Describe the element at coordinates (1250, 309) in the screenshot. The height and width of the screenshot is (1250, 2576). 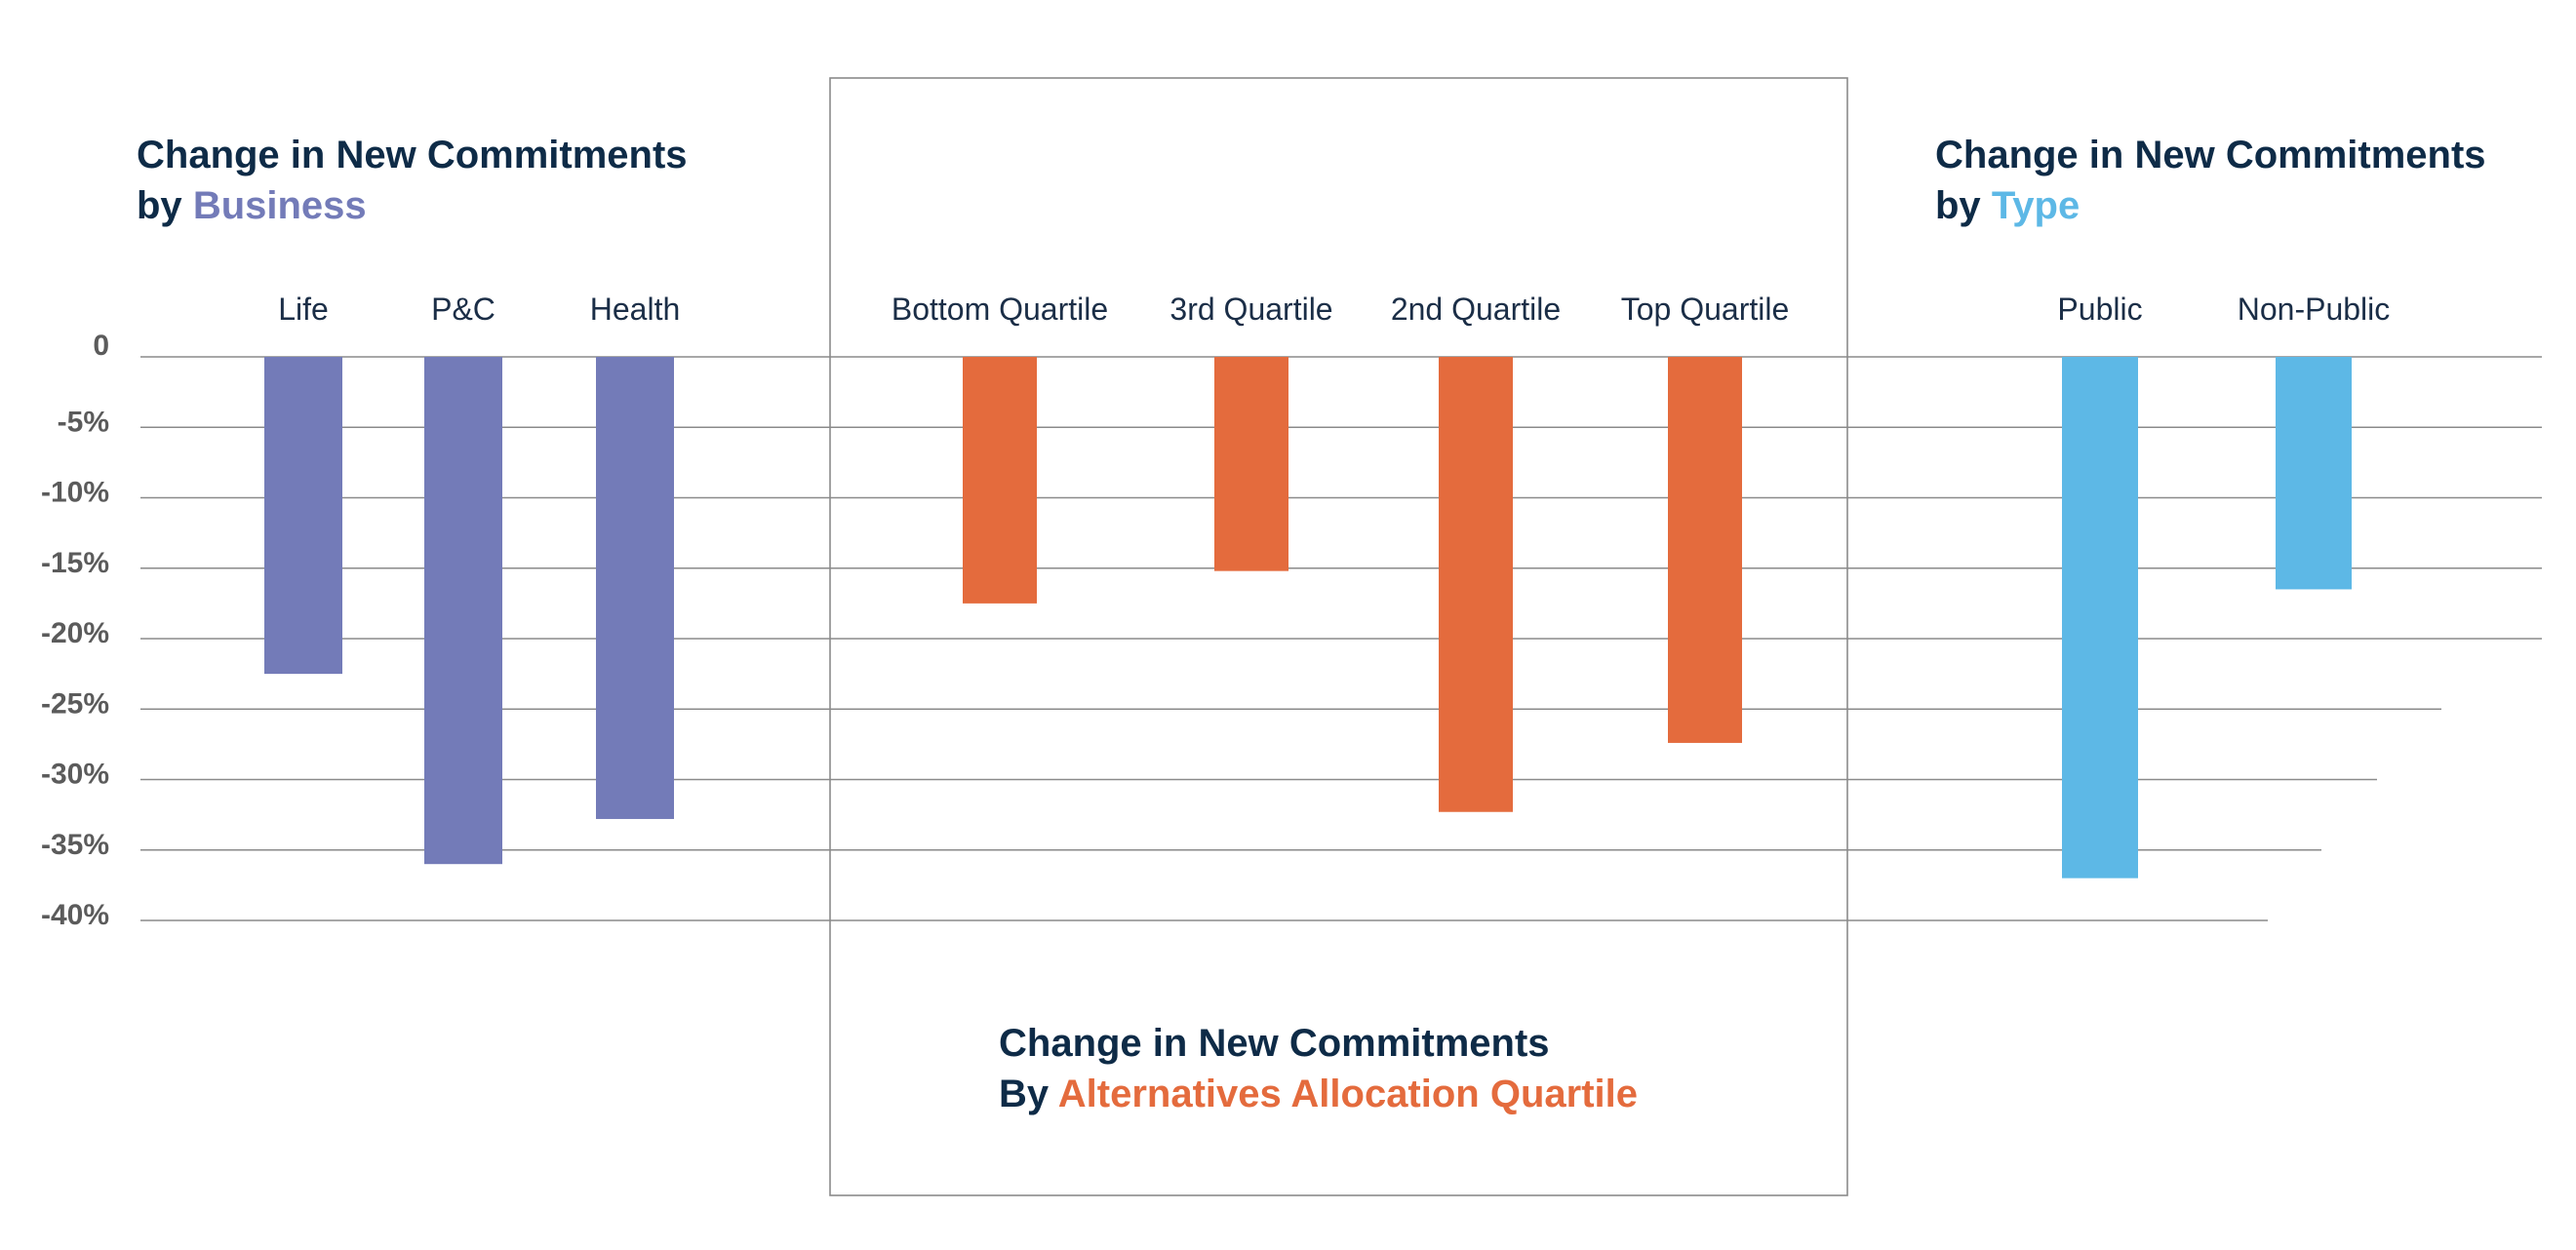
I see `category-label: 3rd Quartile` at that location.